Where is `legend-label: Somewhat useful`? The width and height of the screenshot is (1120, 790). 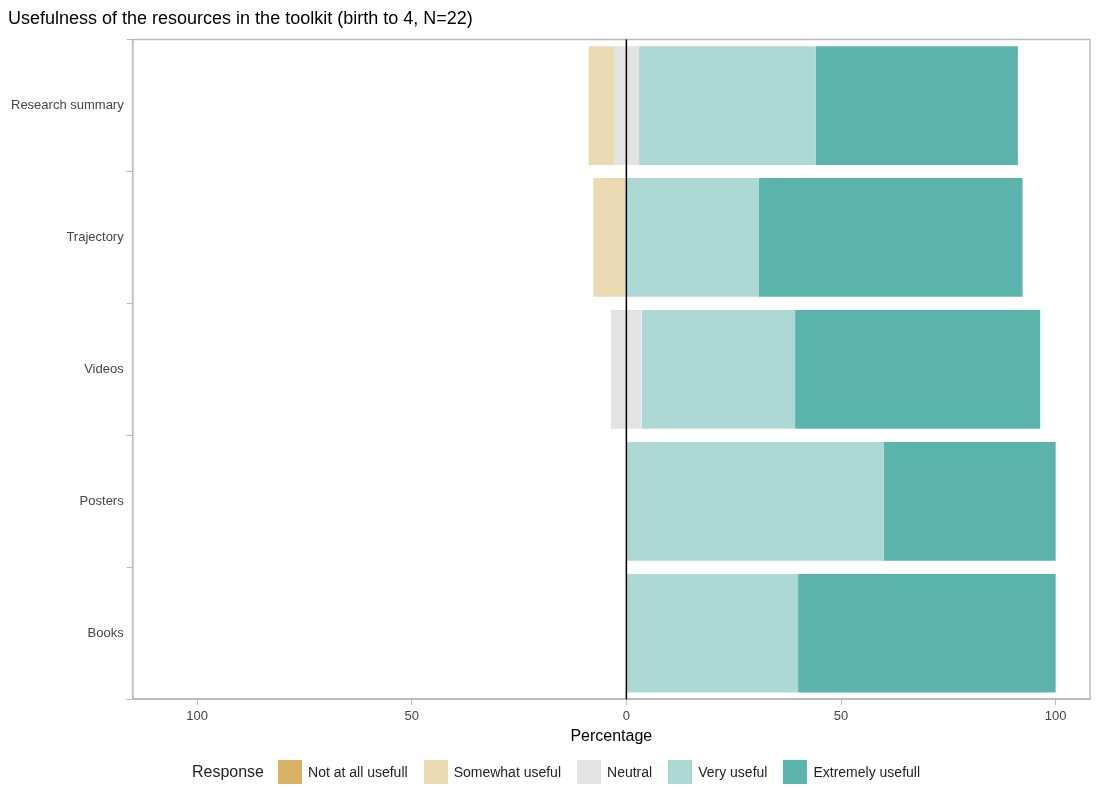
legend-label: Somewhat useful is located at coordinates (507, 772).